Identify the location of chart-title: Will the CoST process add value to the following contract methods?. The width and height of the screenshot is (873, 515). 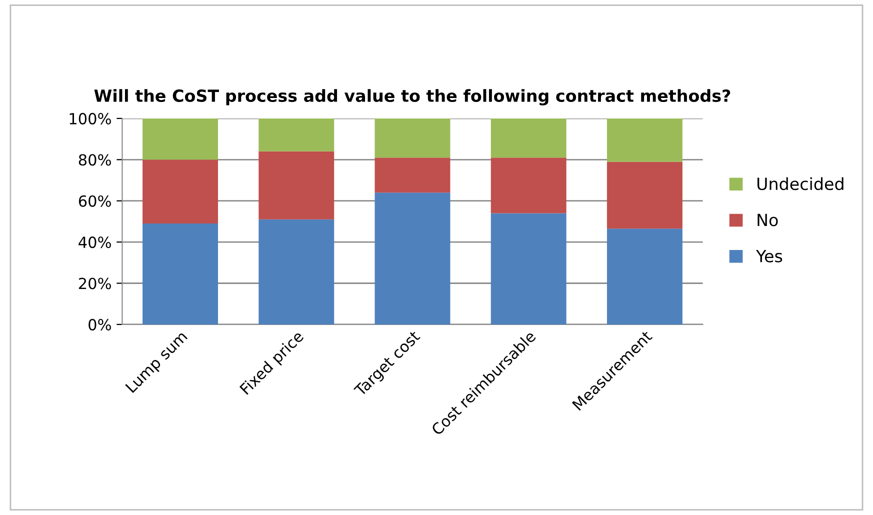
(412, 97).